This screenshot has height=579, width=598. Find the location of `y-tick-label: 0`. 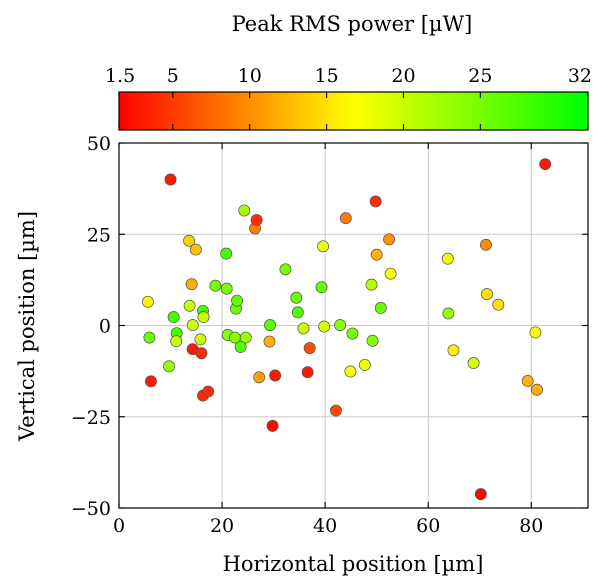

y-tick-label: 0 is located at coordinates (105, 327).